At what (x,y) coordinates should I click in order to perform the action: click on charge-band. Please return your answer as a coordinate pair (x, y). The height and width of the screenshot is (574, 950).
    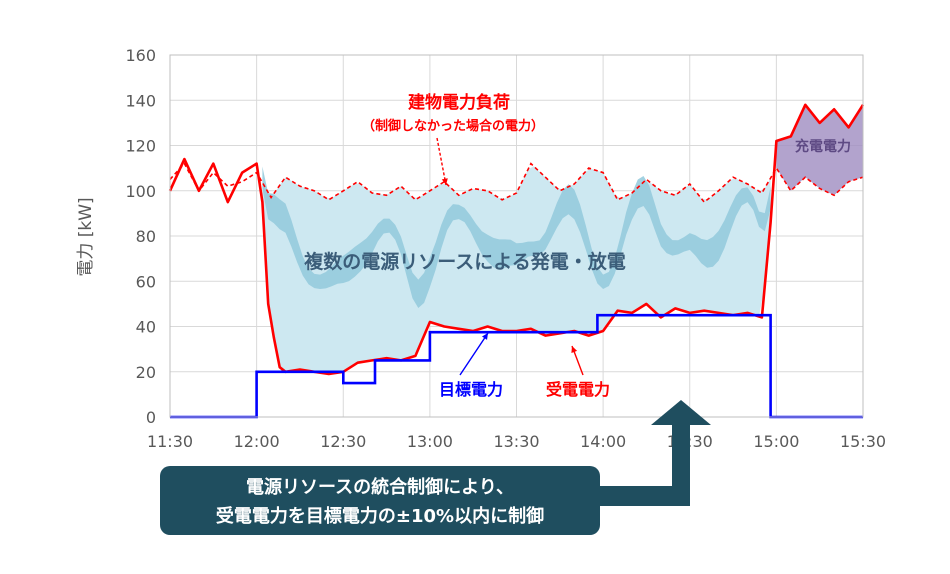
    Looking at the image, I should click on (819, 150).